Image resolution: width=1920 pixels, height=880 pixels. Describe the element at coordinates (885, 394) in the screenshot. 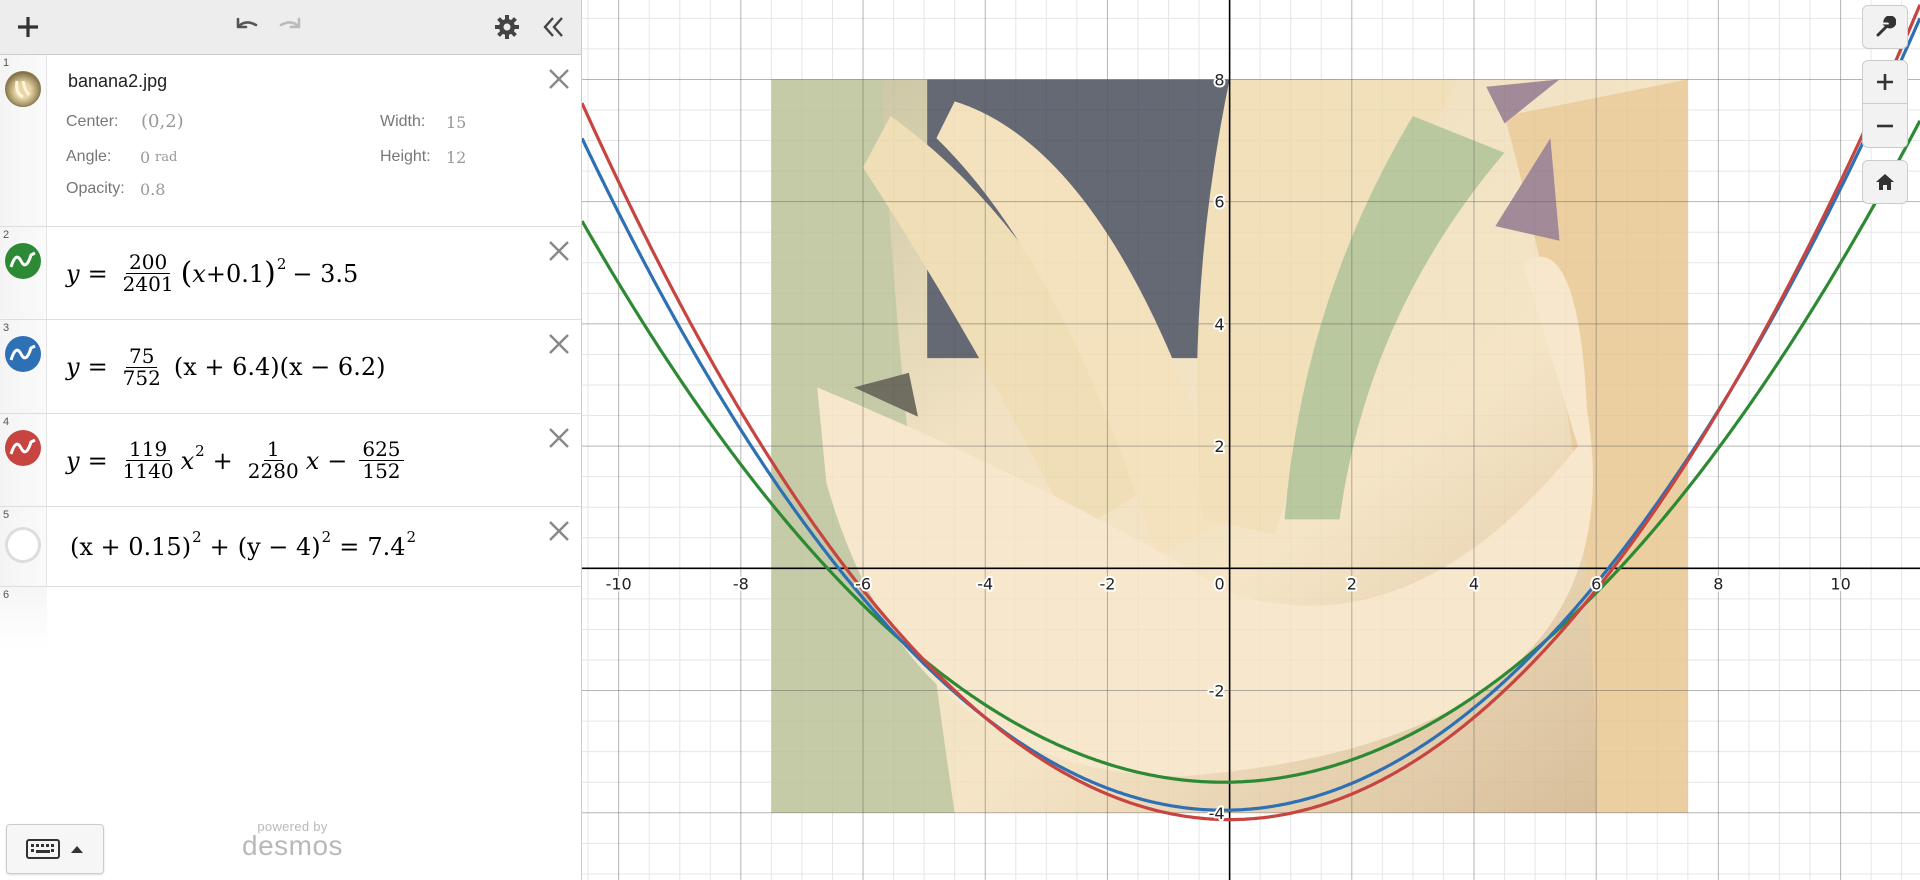

I see `banana-tip` at that location.